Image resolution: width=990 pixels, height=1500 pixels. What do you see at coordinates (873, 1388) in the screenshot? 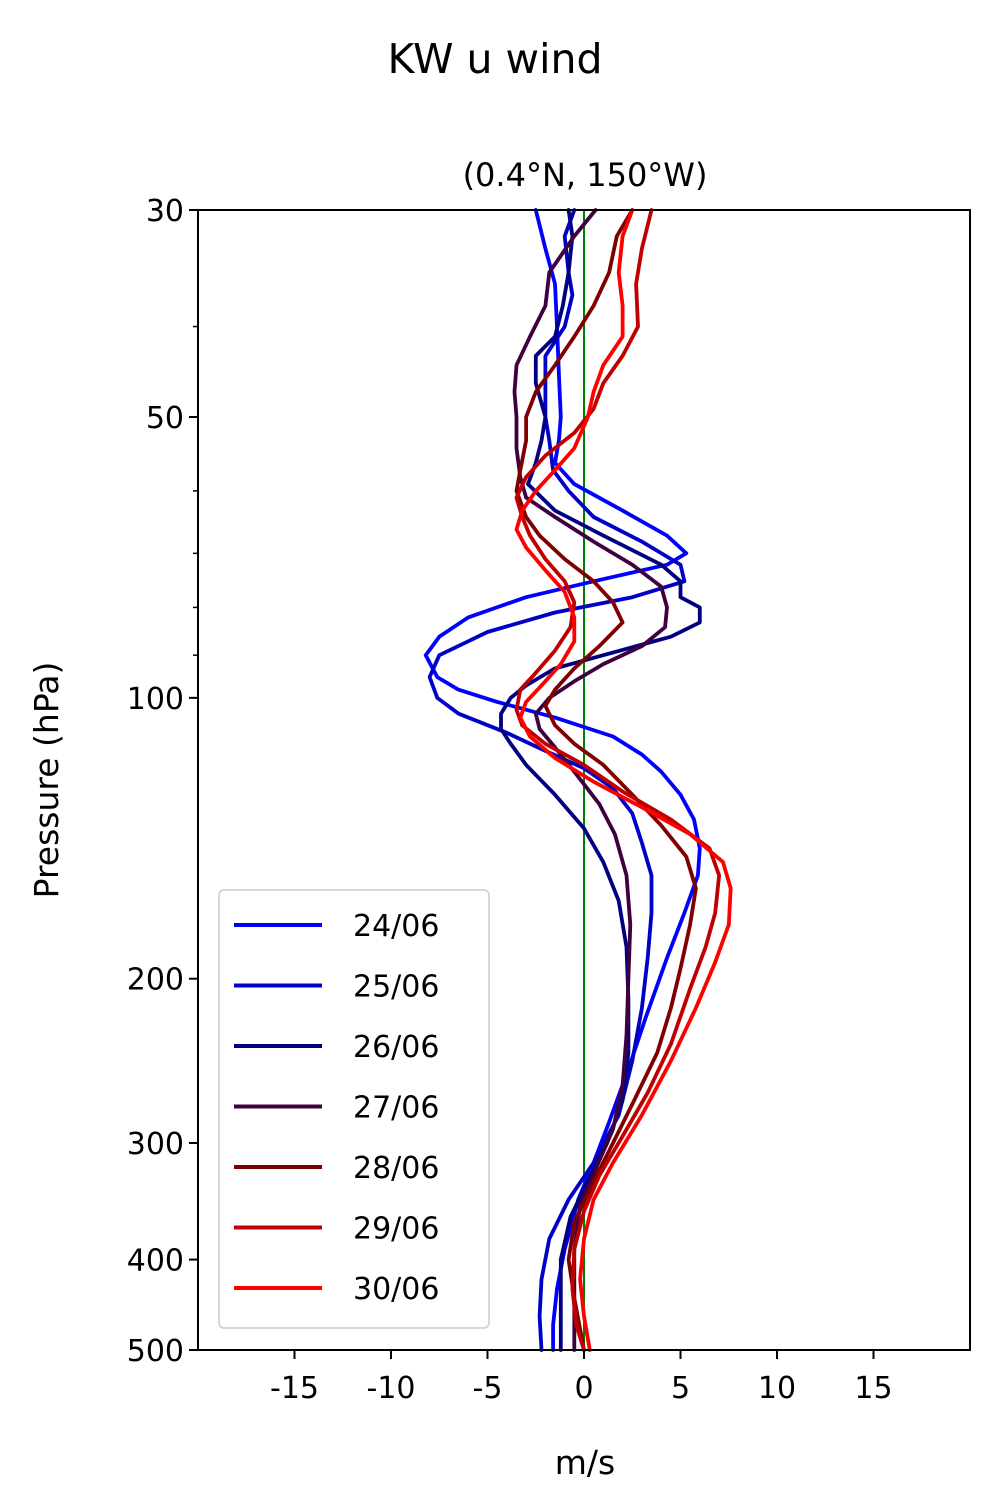
I see `x-tick-label: 15` at bounding box center [873, 1388].